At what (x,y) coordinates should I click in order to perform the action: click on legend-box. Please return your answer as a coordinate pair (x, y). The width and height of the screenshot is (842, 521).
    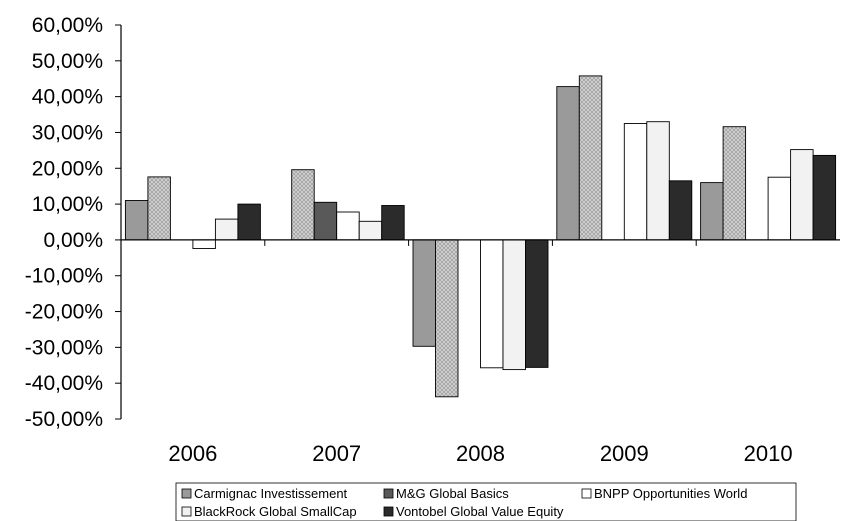
    Looking at the image, I should click on (486, 501).